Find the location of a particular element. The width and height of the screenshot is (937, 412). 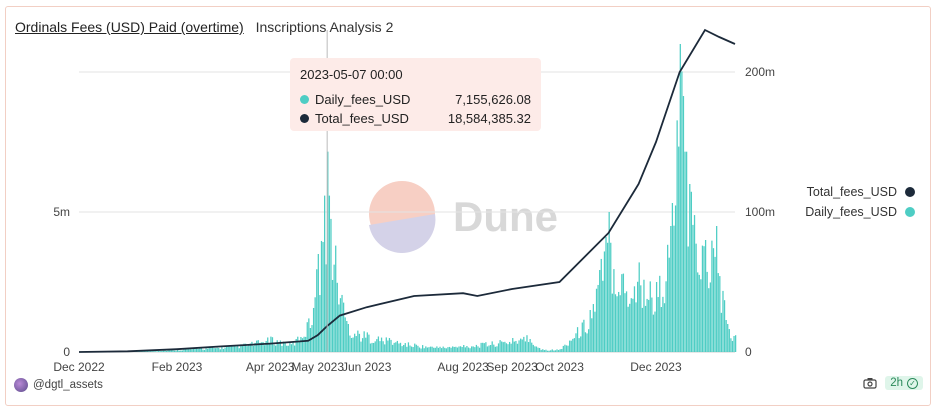

refresh-badge: 2h ✓ is located at coordinates (904, 383).